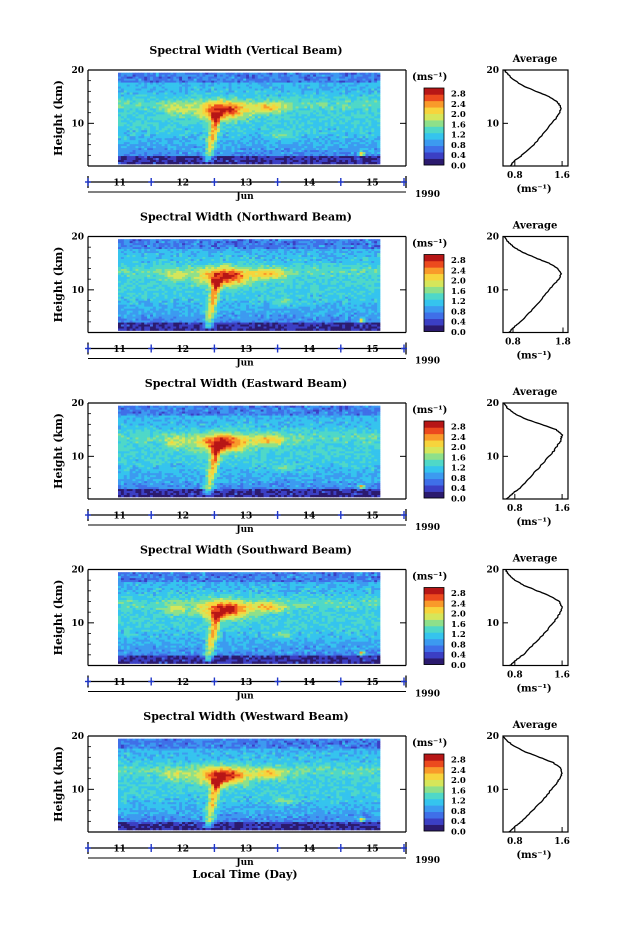  I want to click on colorbar-segment, so click(434, 123).